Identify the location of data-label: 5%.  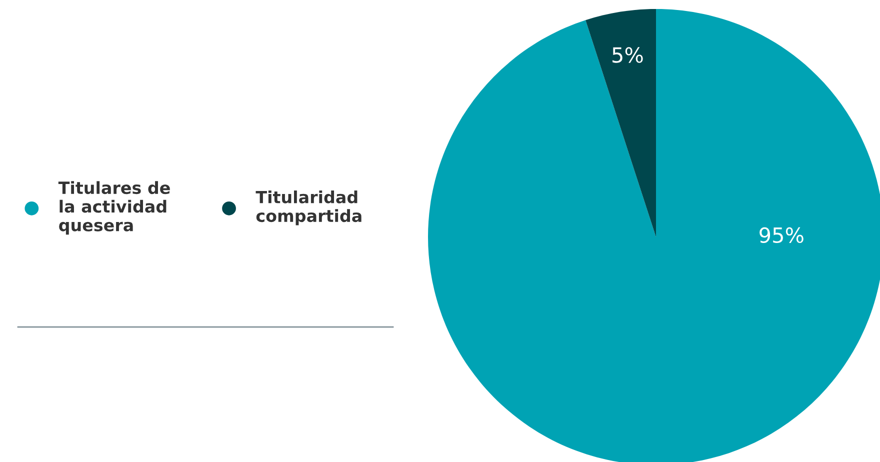
(627, 55).